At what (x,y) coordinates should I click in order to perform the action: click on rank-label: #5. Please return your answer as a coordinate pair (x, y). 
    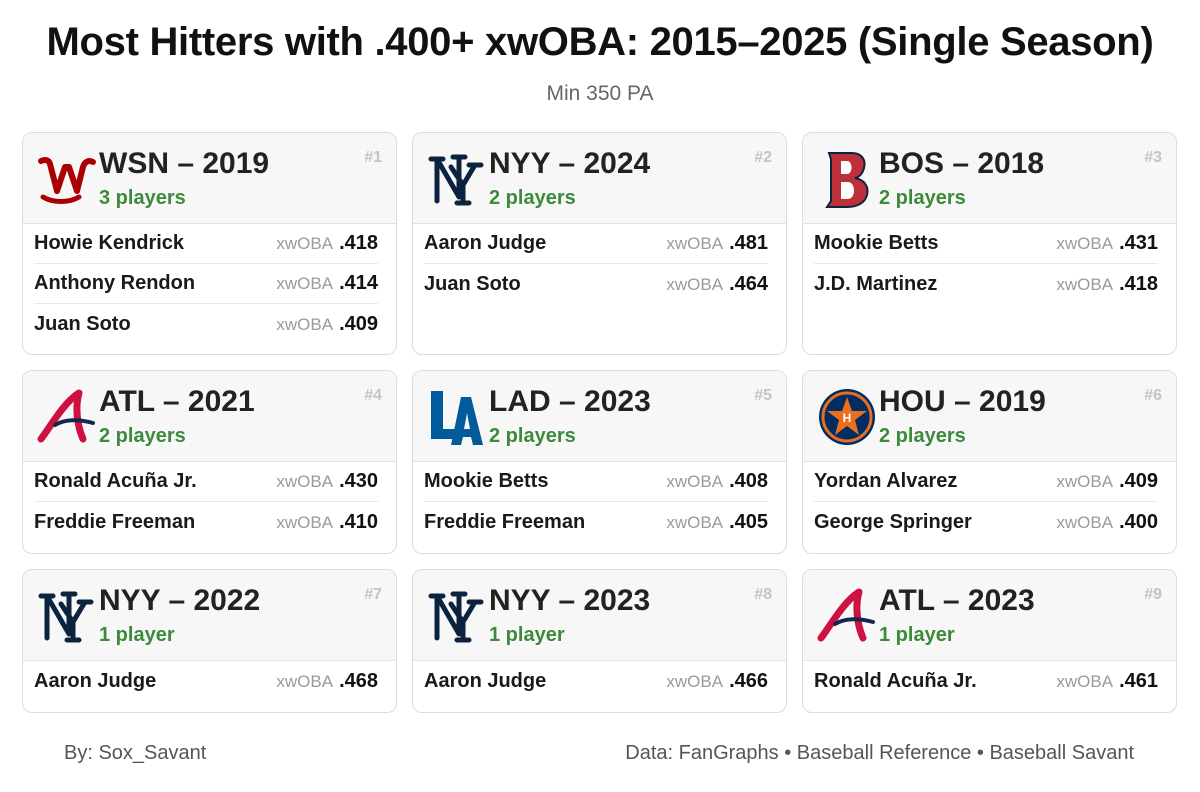
    Looking at the image, I should click on (763, 395).